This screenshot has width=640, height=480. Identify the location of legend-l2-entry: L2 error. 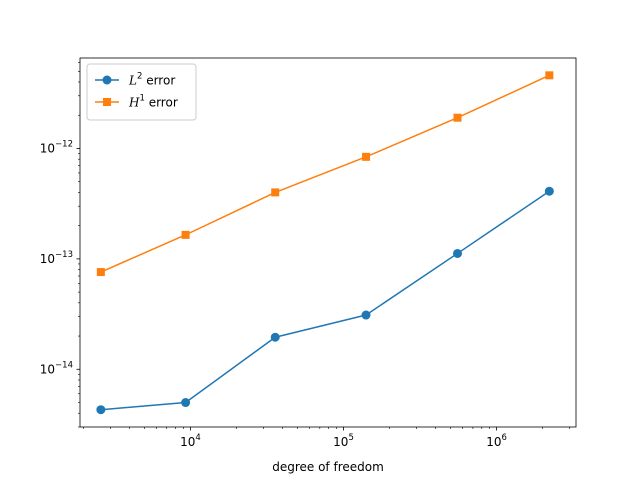
(135, 80).